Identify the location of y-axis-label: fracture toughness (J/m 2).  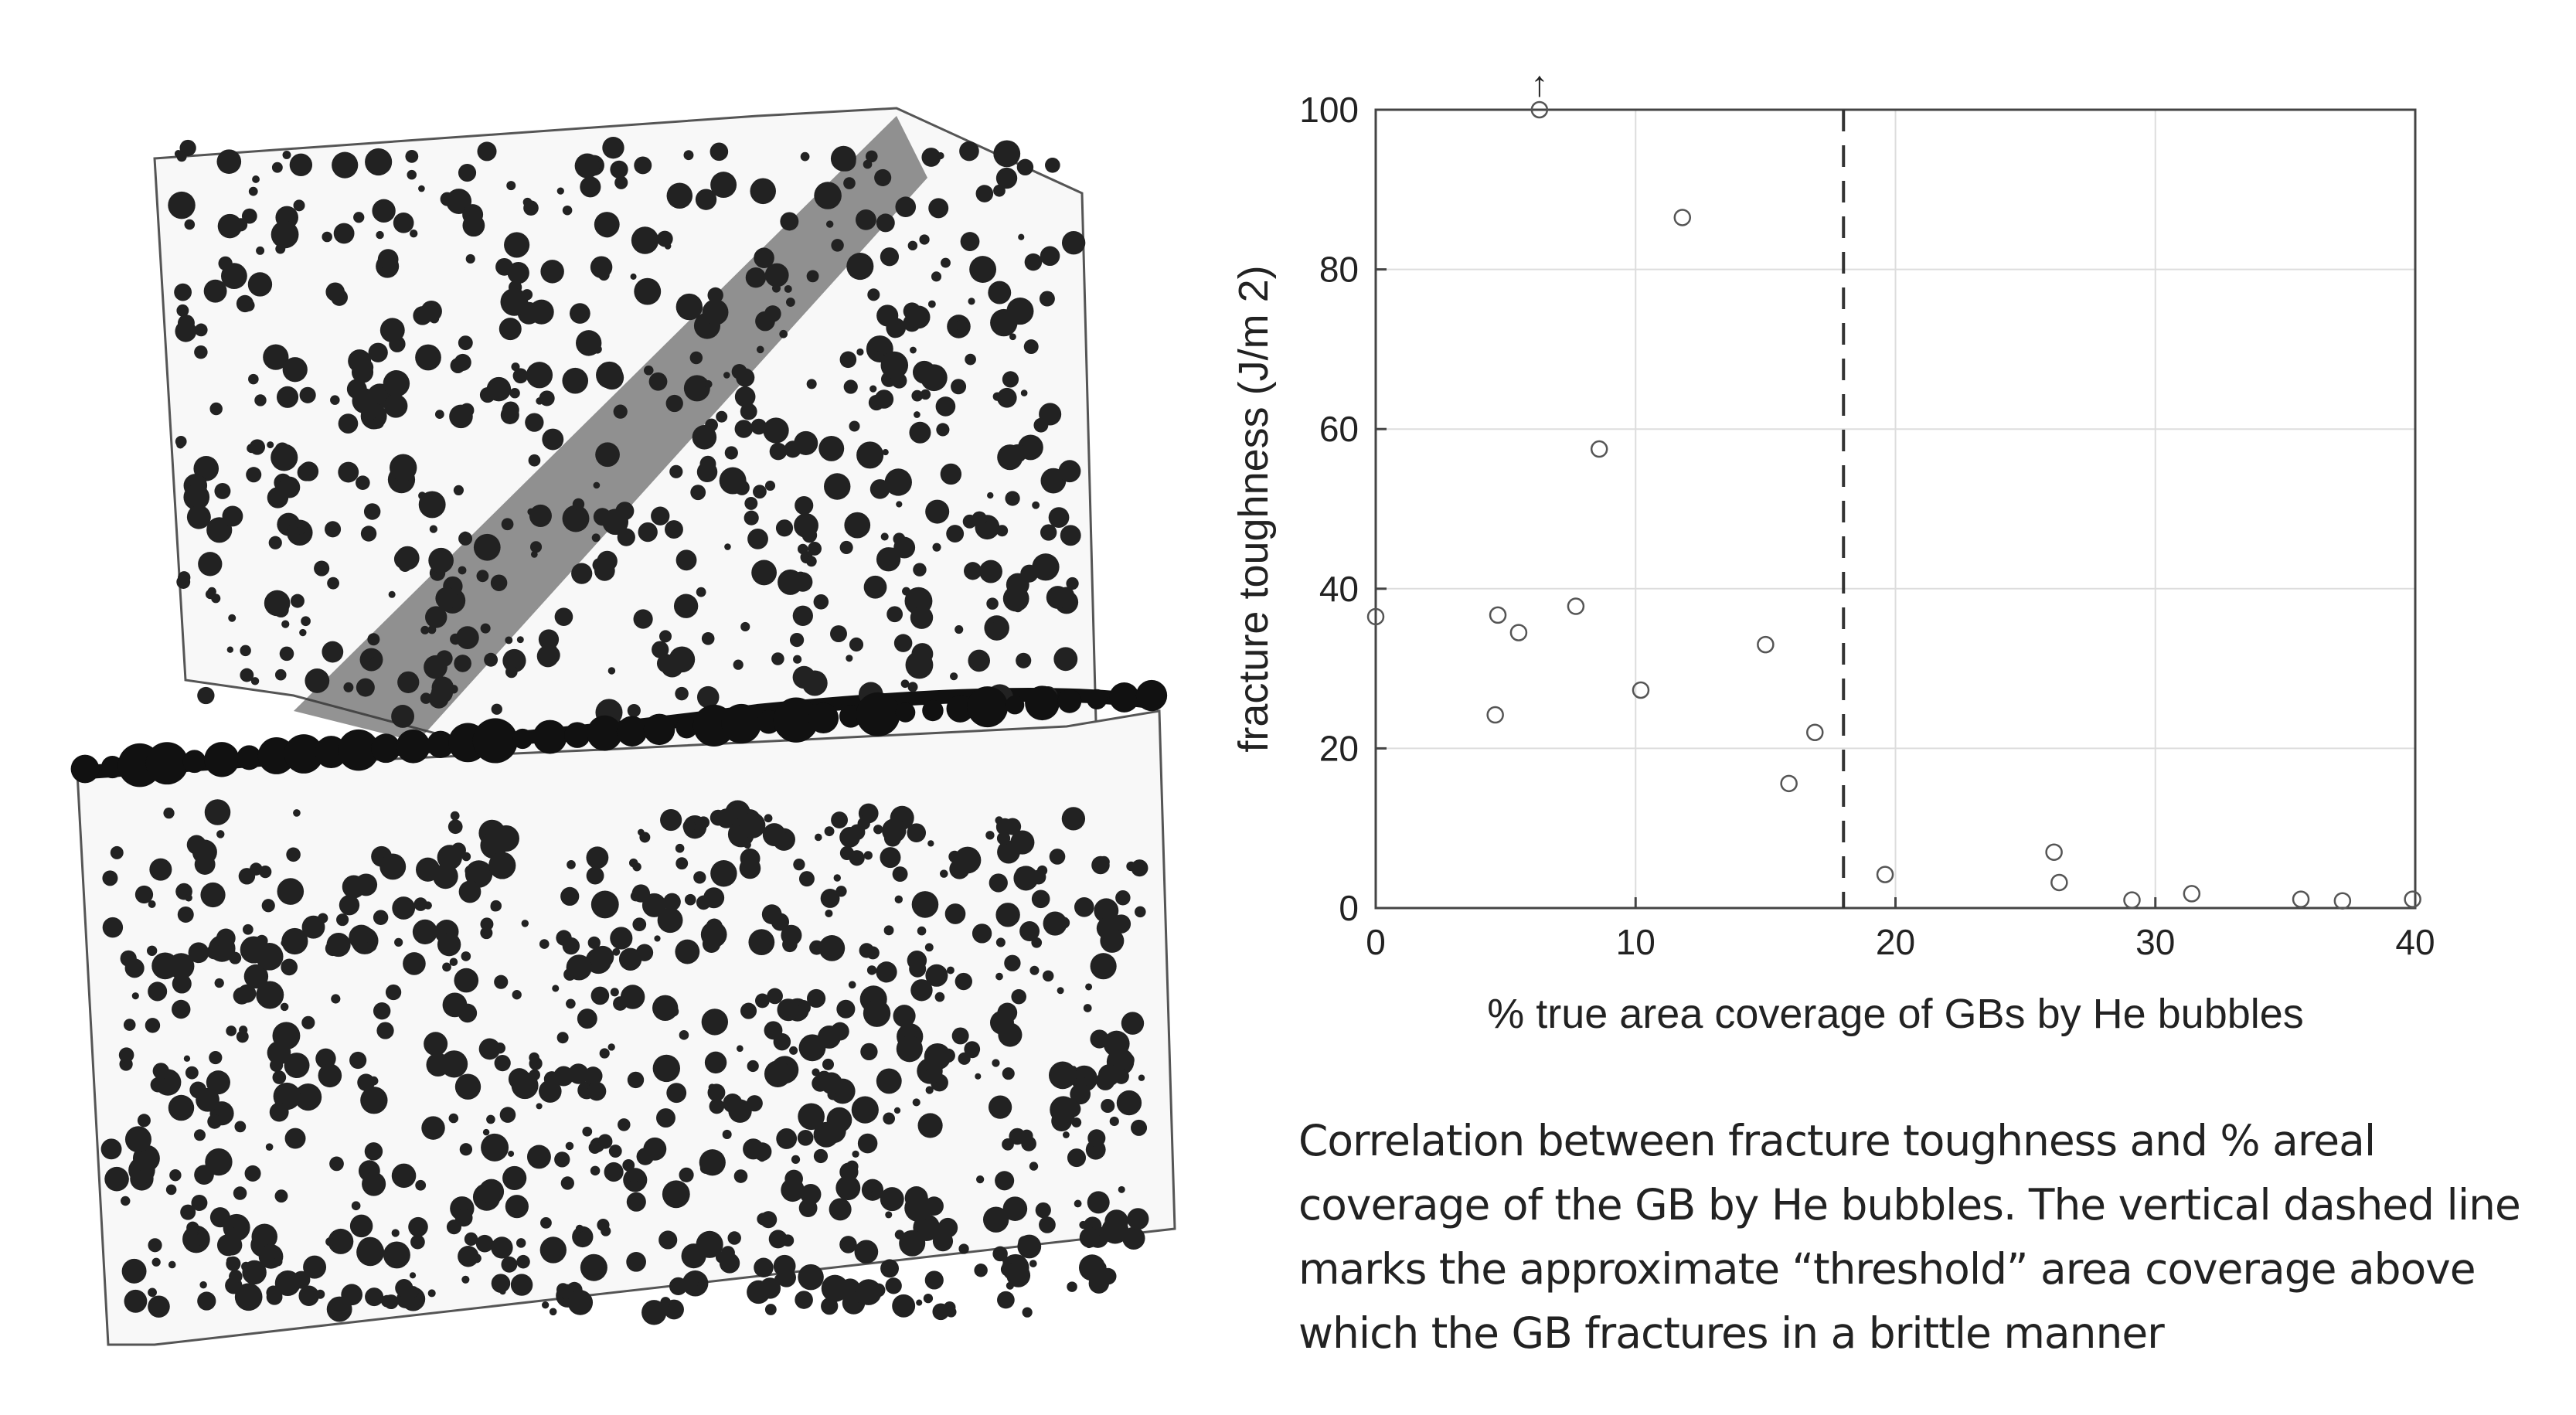
(1253, 508).